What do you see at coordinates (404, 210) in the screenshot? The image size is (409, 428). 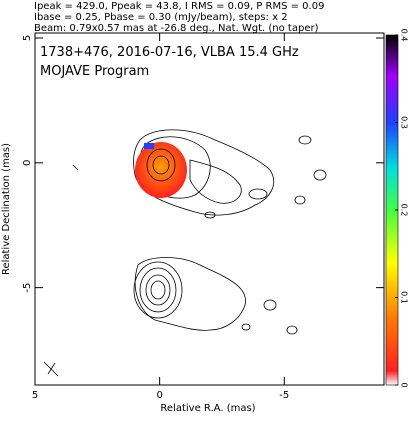 I see `colorbar-tick-label: 0.2` at bounding box center [404, 210].